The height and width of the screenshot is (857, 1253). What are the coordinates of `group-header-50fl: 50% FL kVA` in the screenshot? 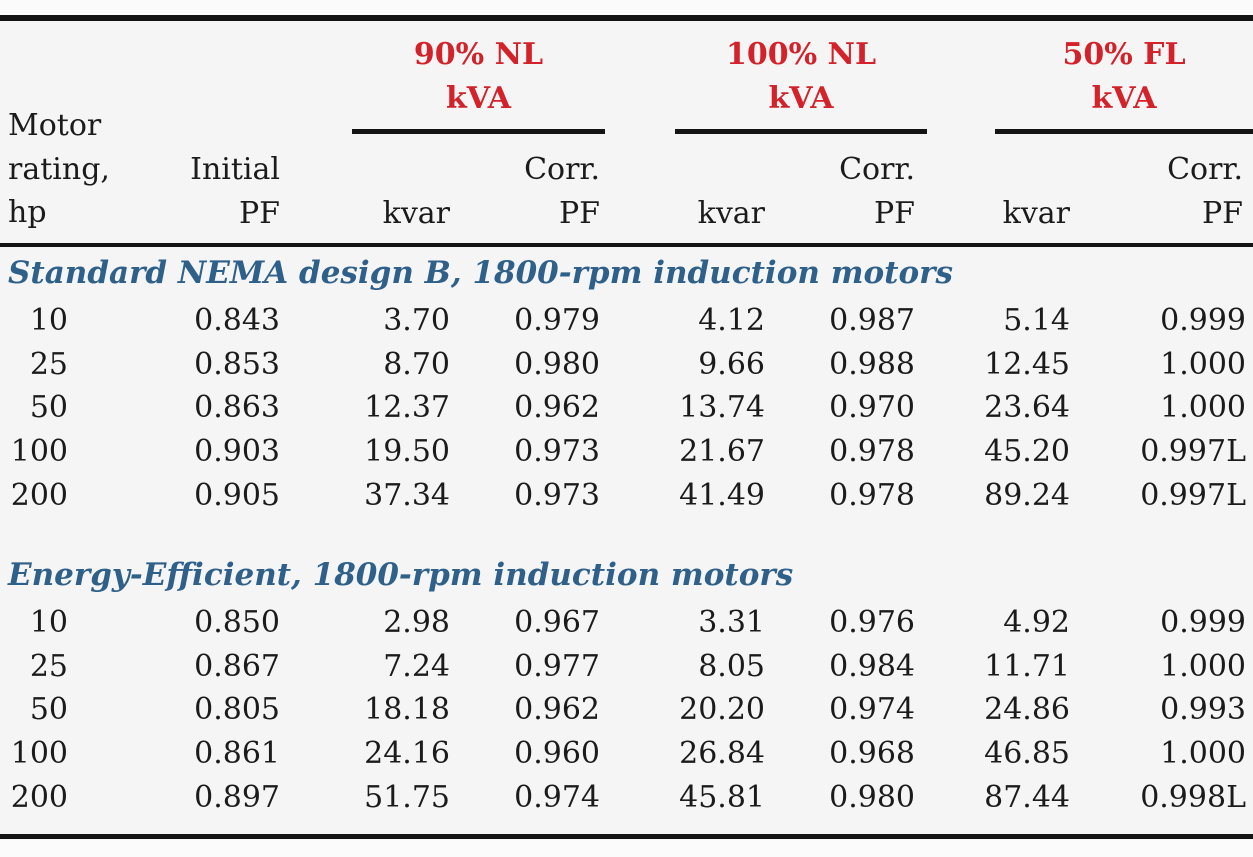 It's located at (1124, 77).